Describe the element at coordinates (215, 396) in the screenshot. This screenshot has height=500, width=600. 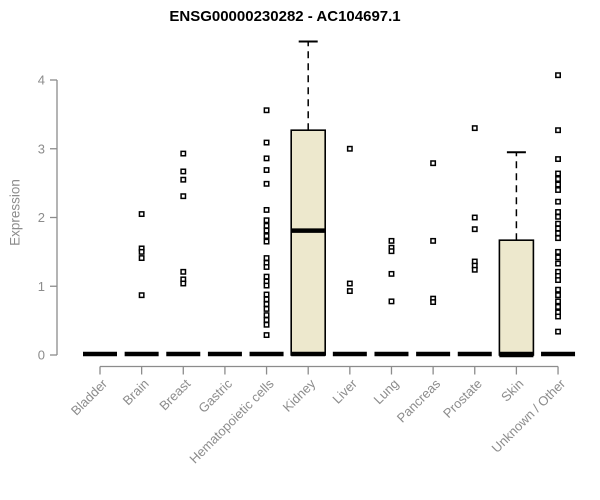
I see `x-tick-label: Gastric` at that location.